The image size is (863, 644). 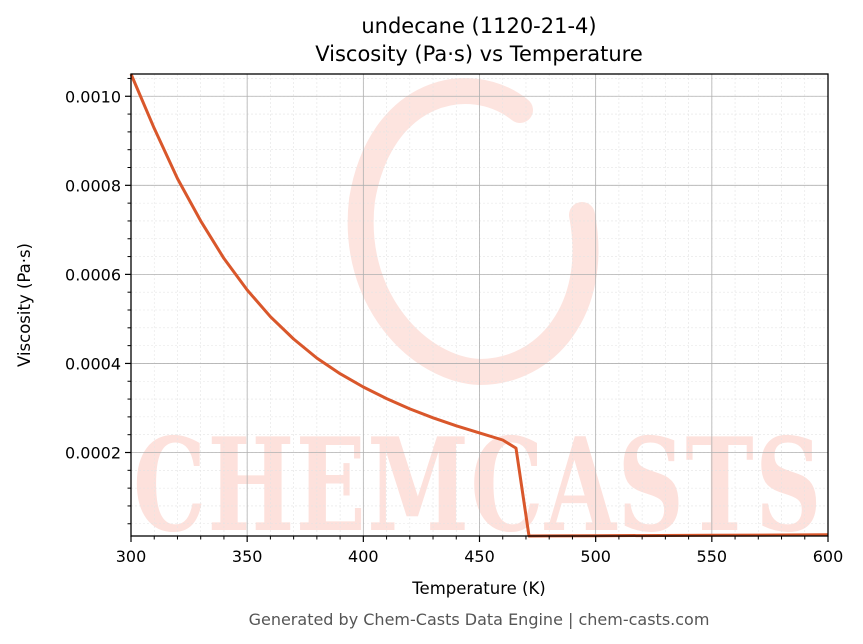 I want to click on y-tick-label: 0.0006, so click(x=93, y=274).